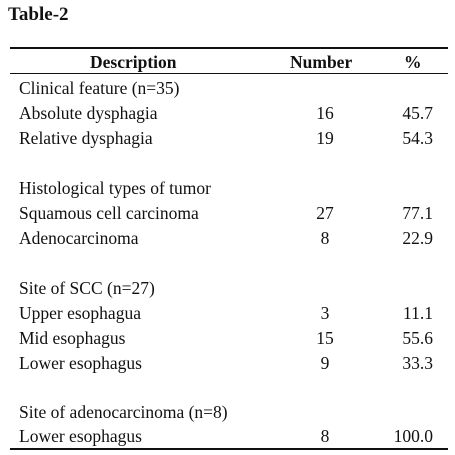 This screenshot has height=455, width=455. Describe the element at coordinates (227, 188) in the screenshot. I see `table-row: Histological types of tumor` at that location.